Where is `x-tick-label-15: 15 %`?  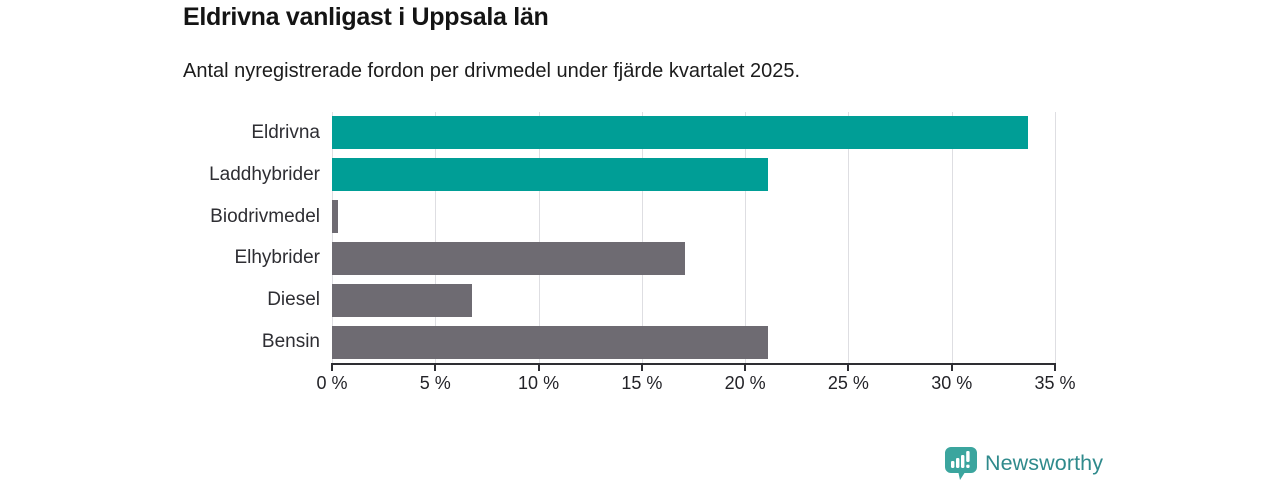 x-tick-label-15: 15 % is located at coordinates (642, 383).